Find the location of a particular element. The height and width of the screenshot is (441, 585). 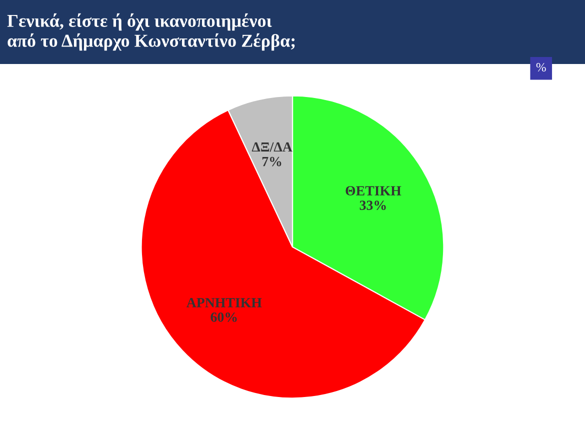

slice-label: ΑΡΝΗΤΙΚΗ is located at coordinates (224, 303).